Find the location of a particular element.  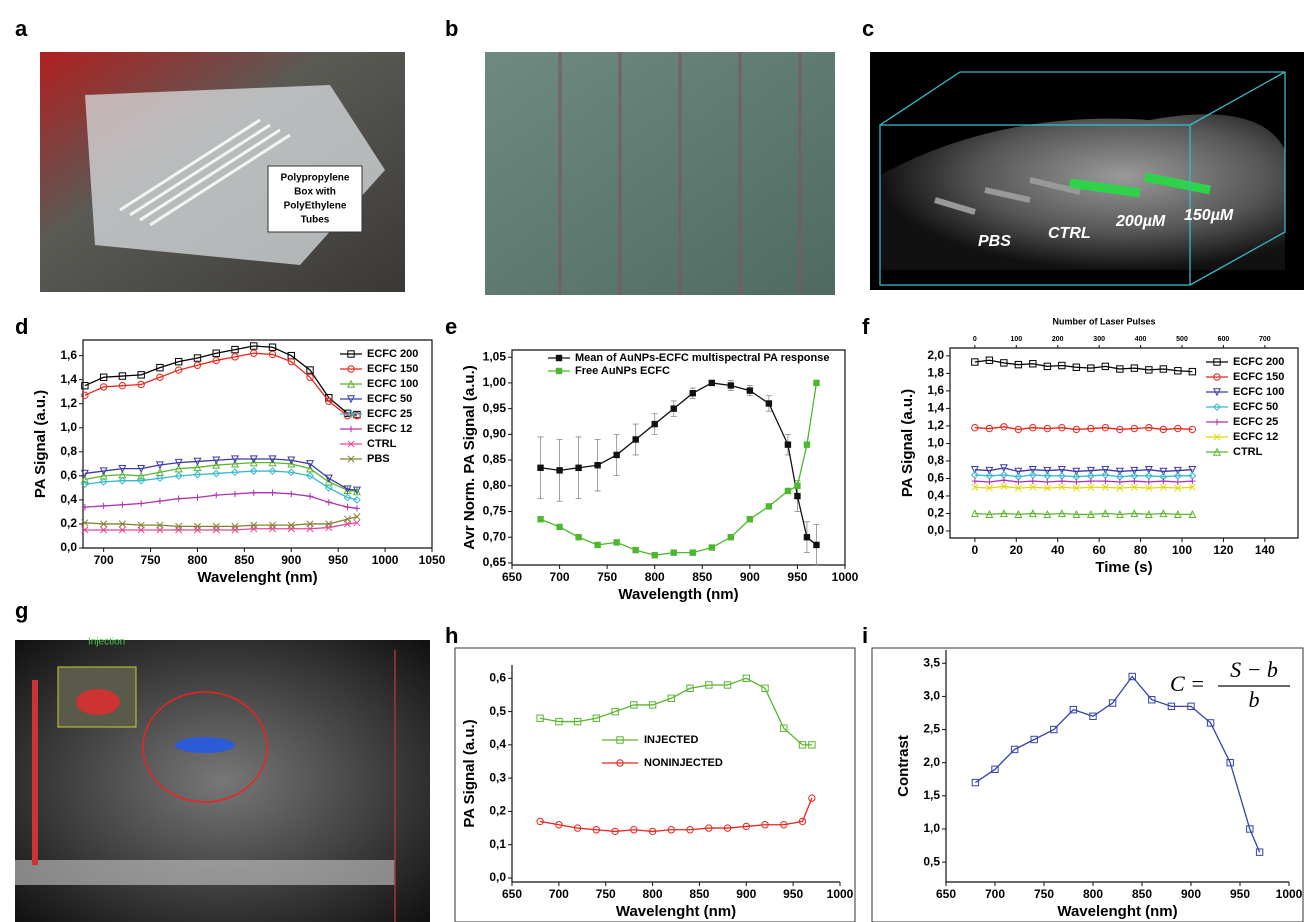

legend-label: ECFC 50 is located at coordinates (1255, 407).